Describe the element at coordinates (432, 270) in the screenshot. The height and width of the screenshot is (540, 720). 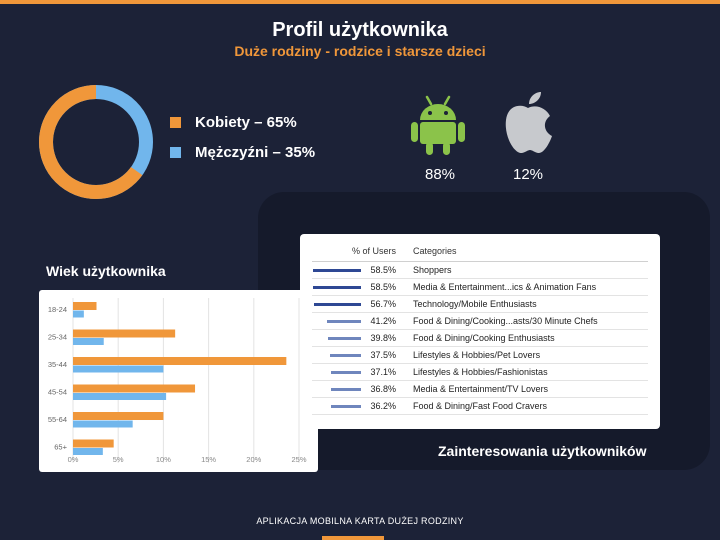
I see `interest-category: Shoppers` at that location.